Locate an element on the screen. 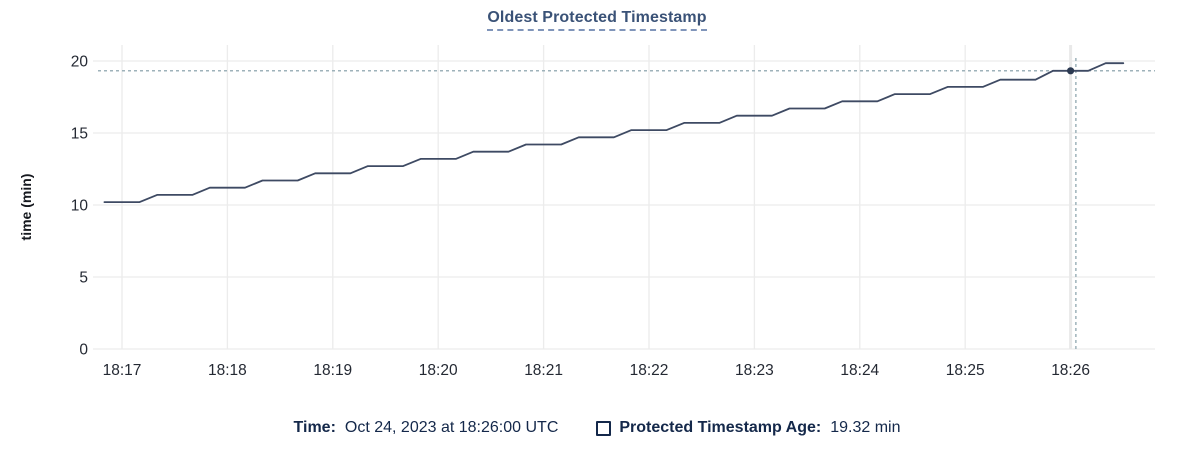 The height and width of the screenshot is (466, 1194). legend-series-label: Protected Timestamp Age: is located at coordinates (720, 427).